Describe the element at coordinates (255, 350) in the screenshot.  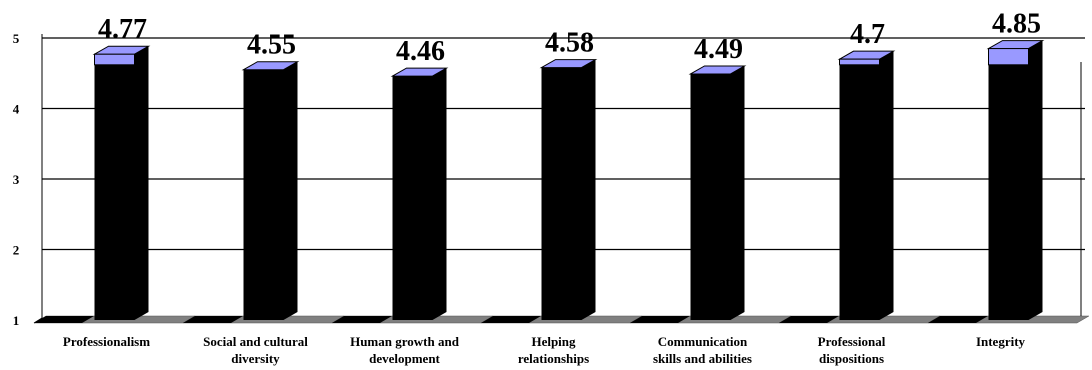
I see `category-label: Social and cultural diversity` at that location.